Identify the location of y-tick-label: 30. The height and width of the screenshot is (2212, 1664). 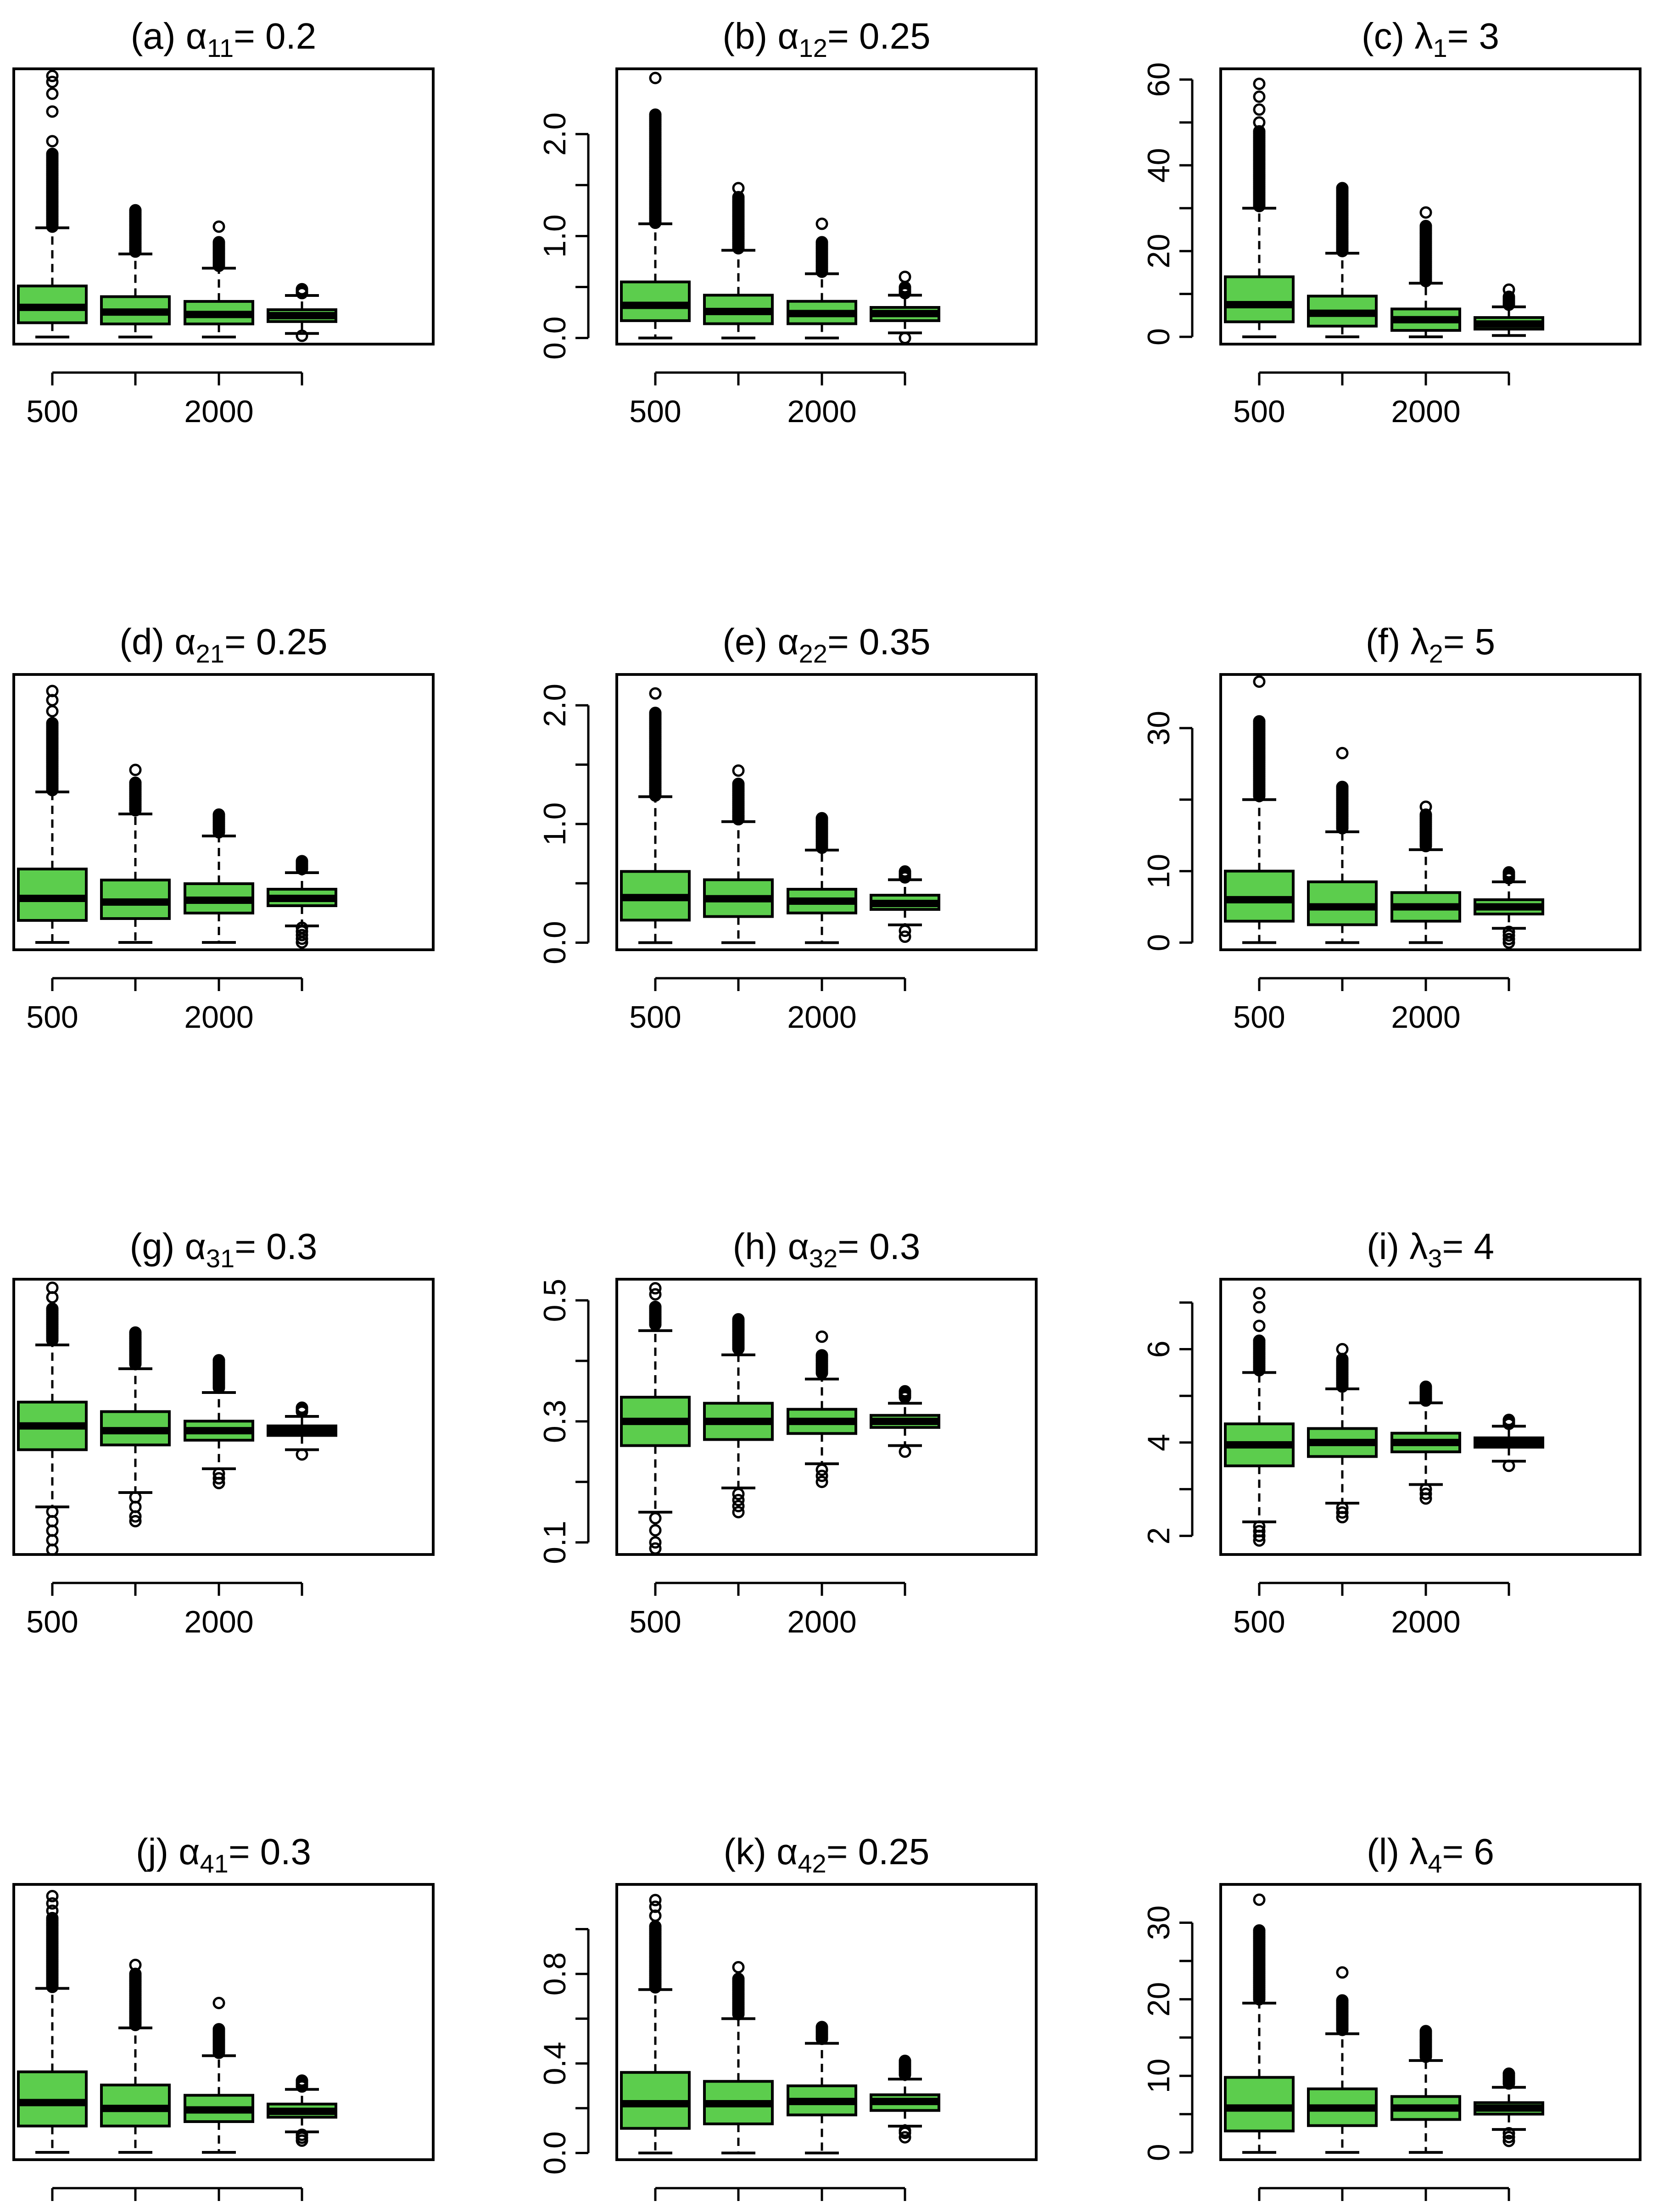
(1158, 728).